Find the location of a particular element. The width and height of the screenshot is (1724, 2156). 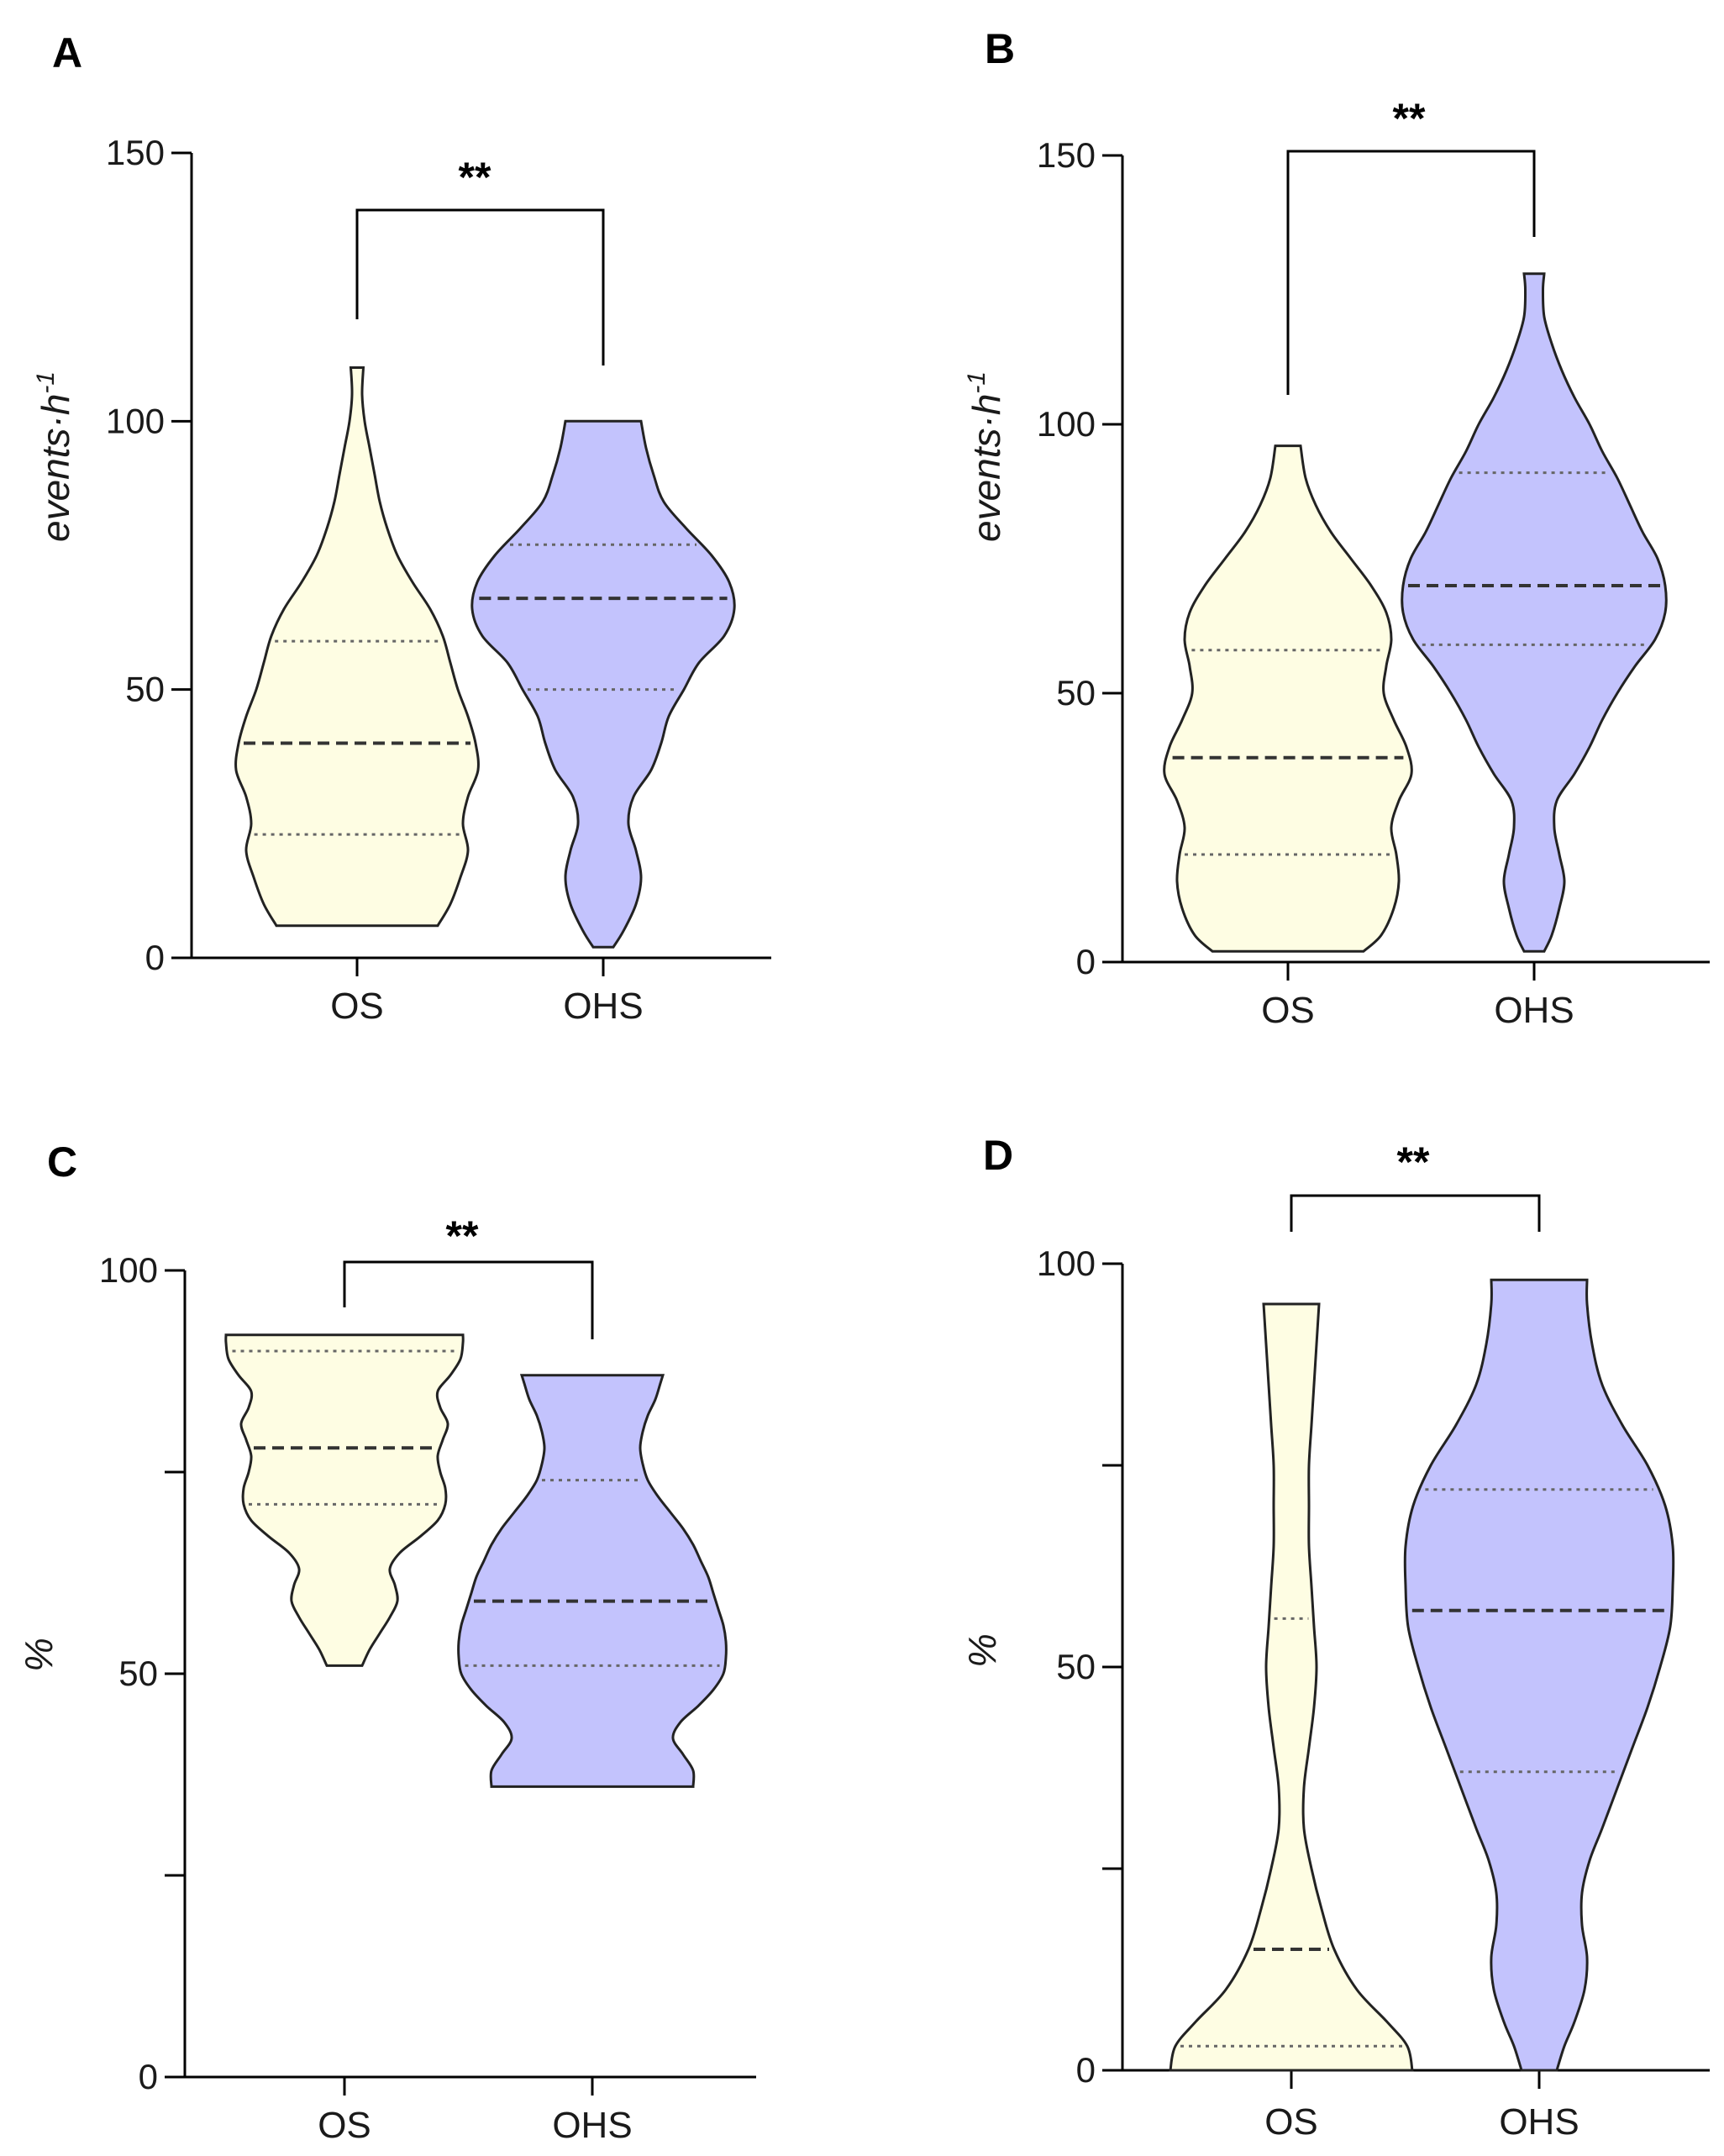

panel-letter: D is located at coordinates (998, 1155).